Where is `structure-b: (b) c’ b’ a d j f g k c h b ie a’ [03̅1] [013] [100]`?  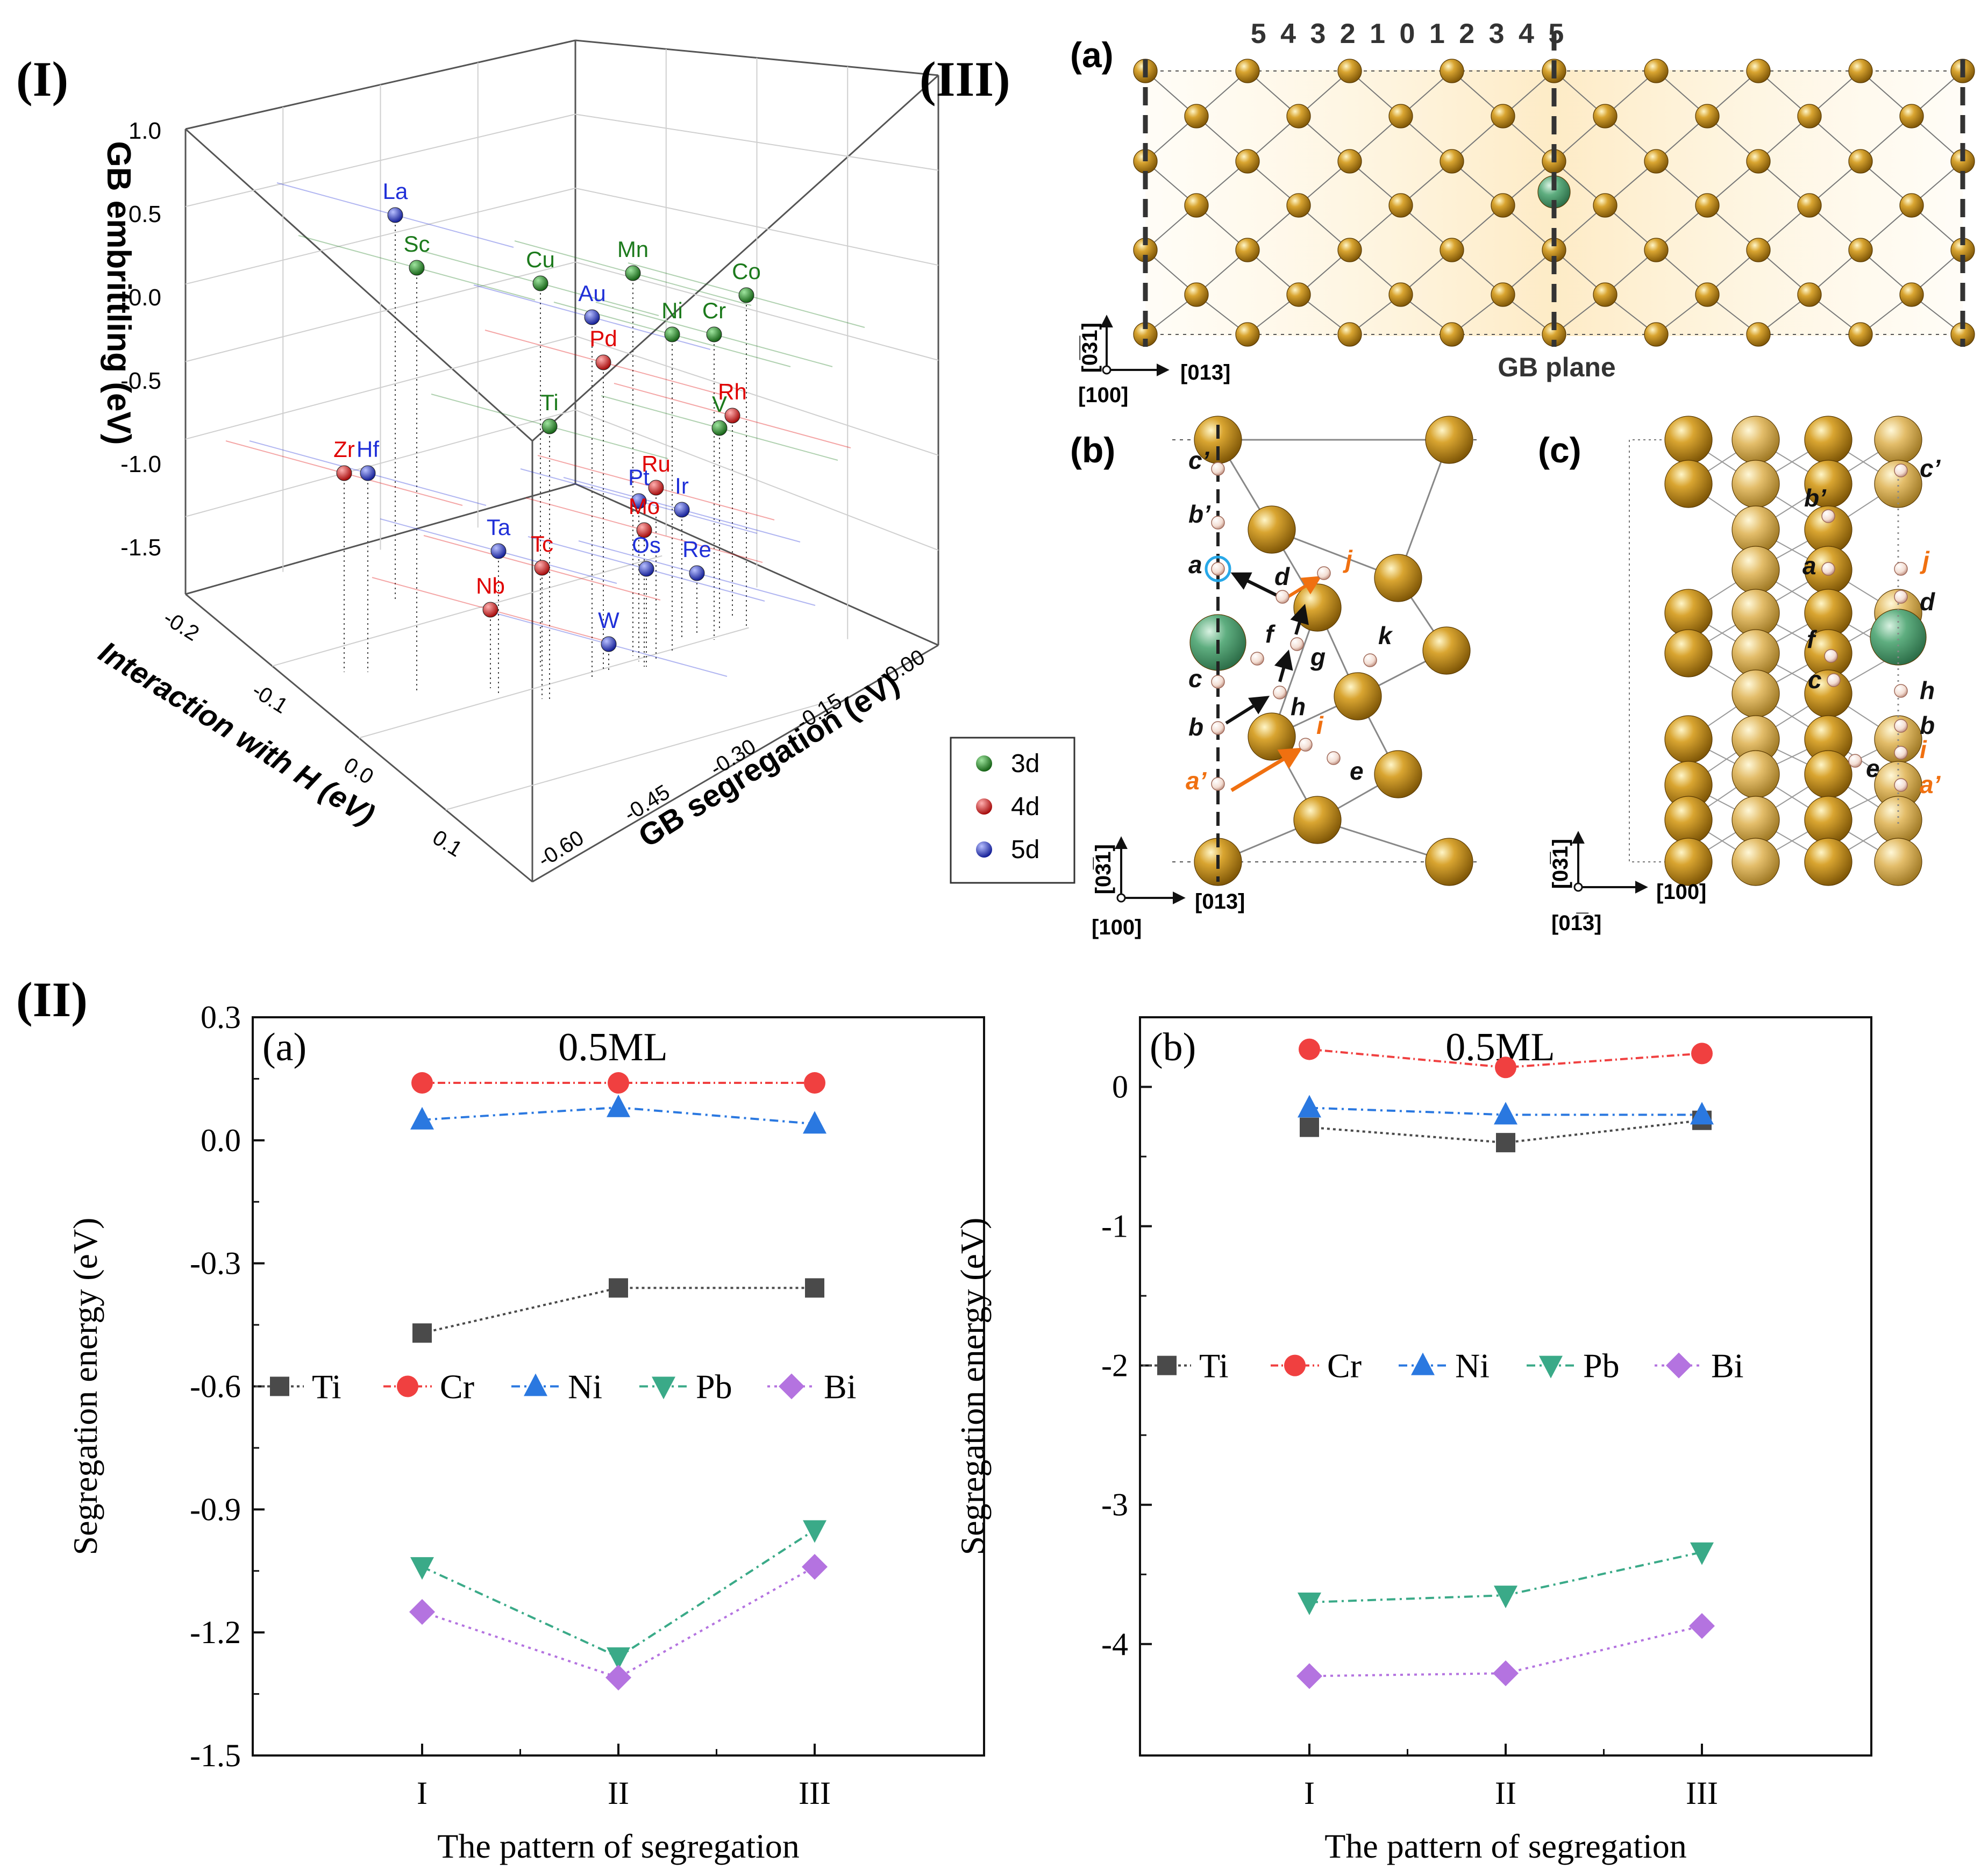
structure-b: (b) c’ b’ a d j f g k c h b ie a’ [03̅1] [013] [100] is located at coordinates (1274, 677).